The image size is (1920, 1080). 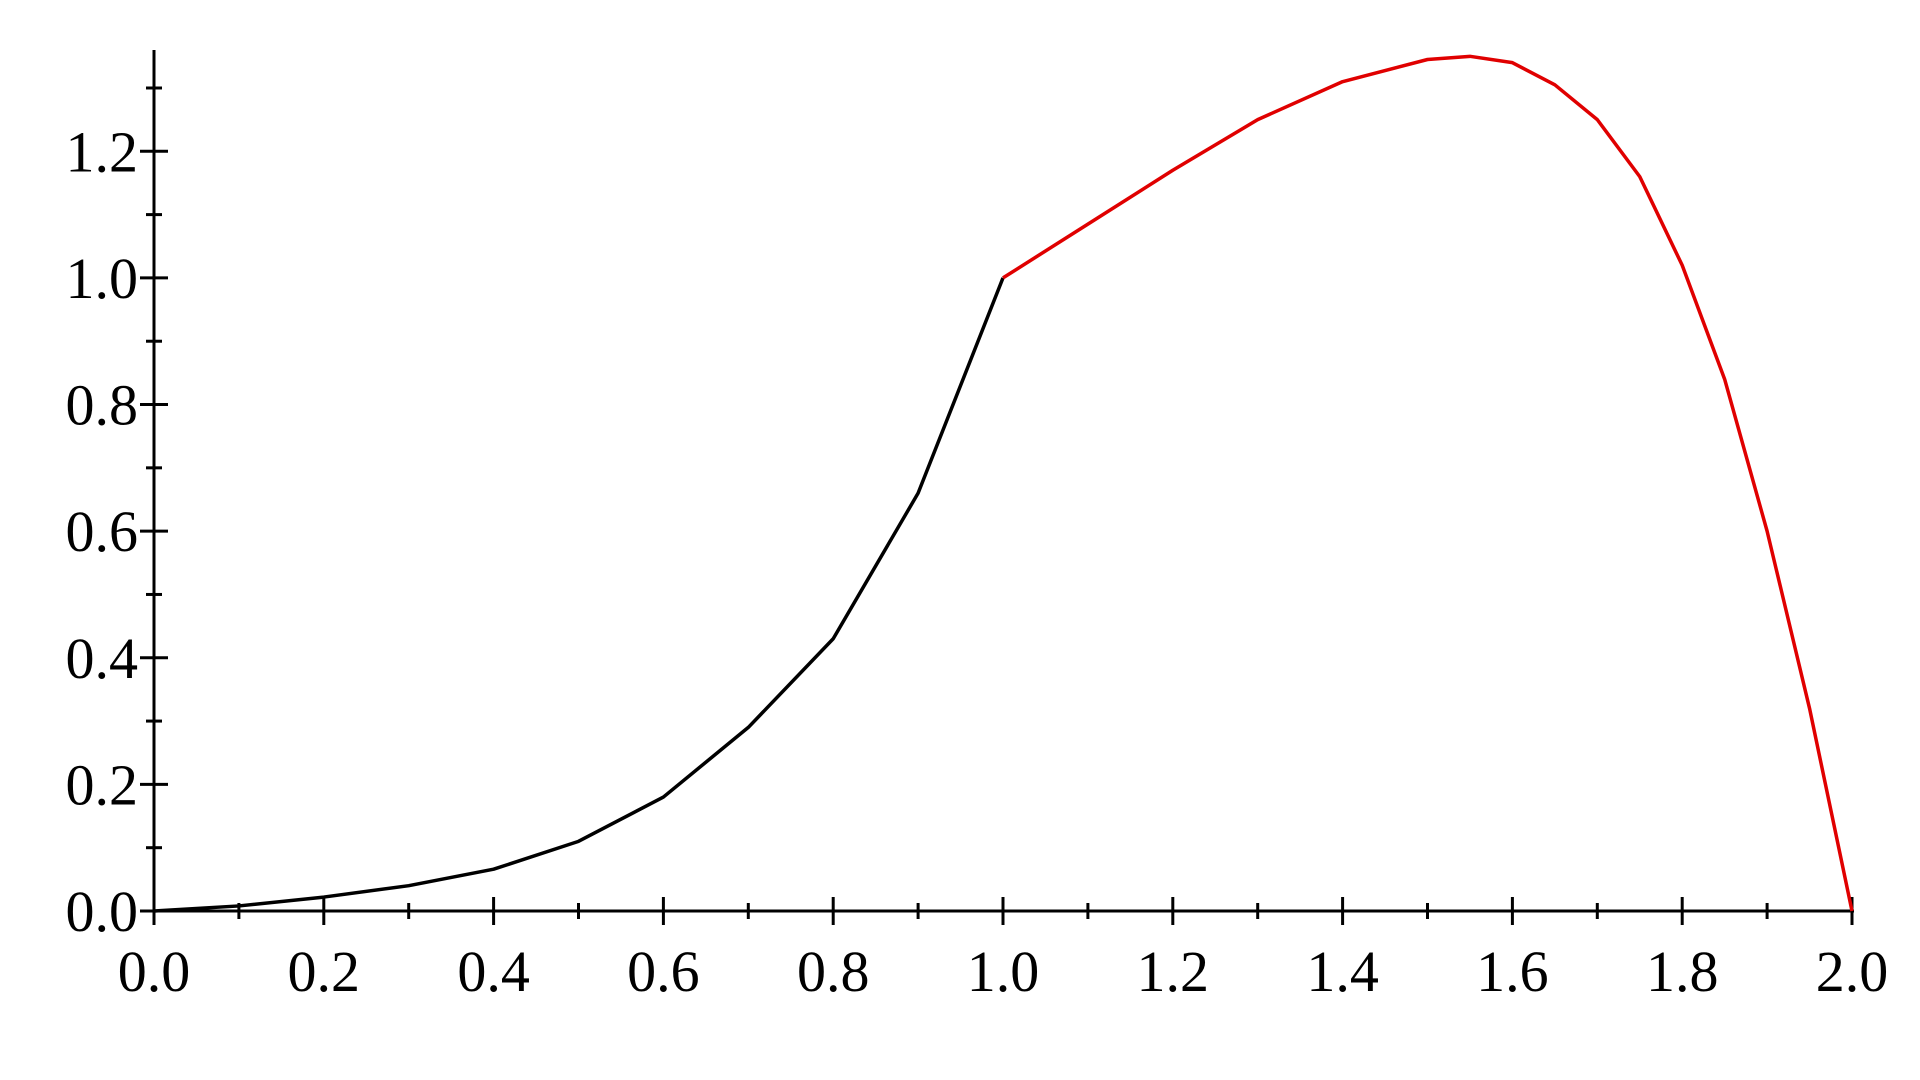 I want to click on y-tick-label: 0.4, so click(x=102, y=658).